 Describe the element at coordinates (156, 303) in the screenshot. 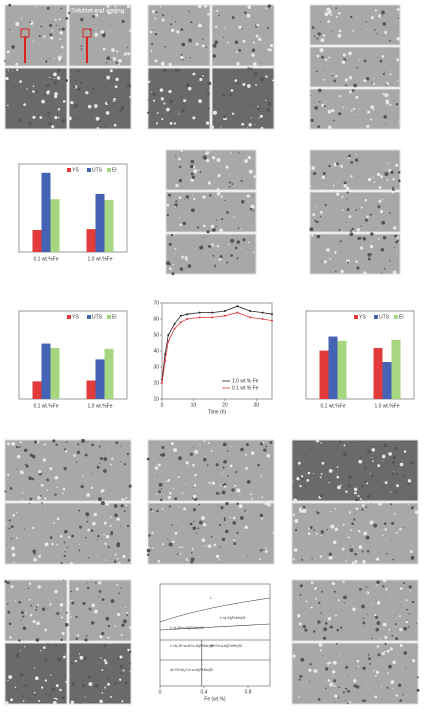

I see `y-tick-label: 70` at that location.